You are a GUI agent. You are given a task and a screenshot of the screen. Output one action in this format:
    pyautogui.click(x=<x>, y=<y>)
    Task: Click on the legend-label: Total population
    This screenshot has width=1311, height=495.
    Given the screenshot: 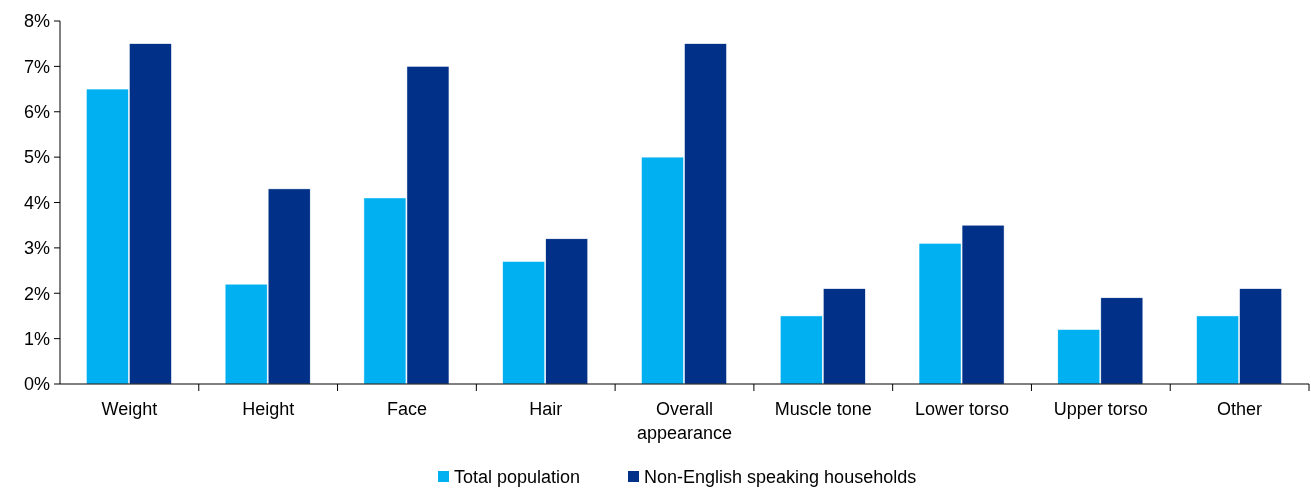 What is the action you would take?
    pyautogui.click(x=517, y=477)
    